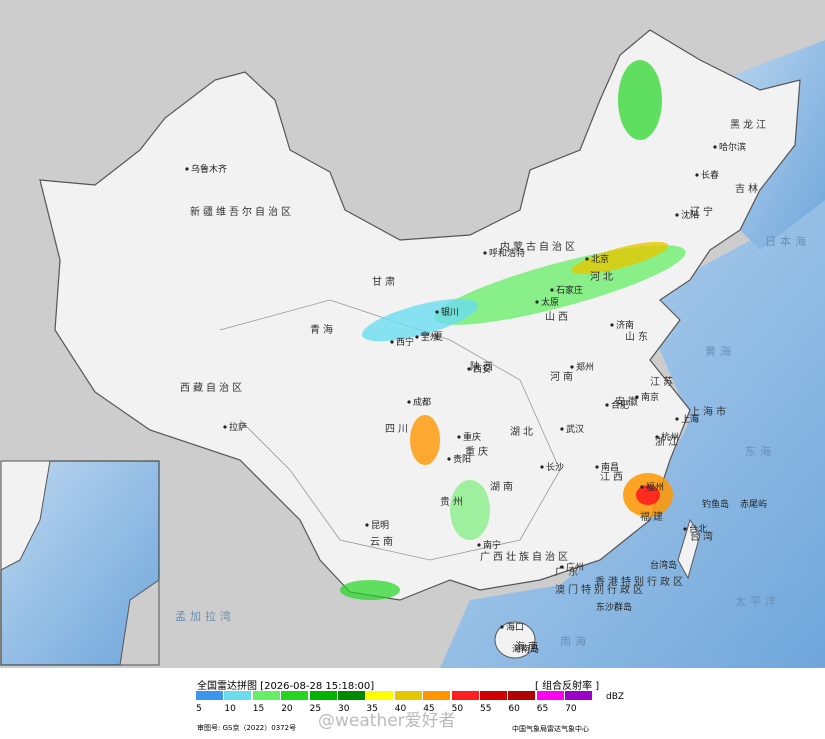 This screenshot has height=739, width=825. What do you see at coordinates (492, 545) in the screenshot?
I see `city-label: 南宁` at bounding box center [492, 545].